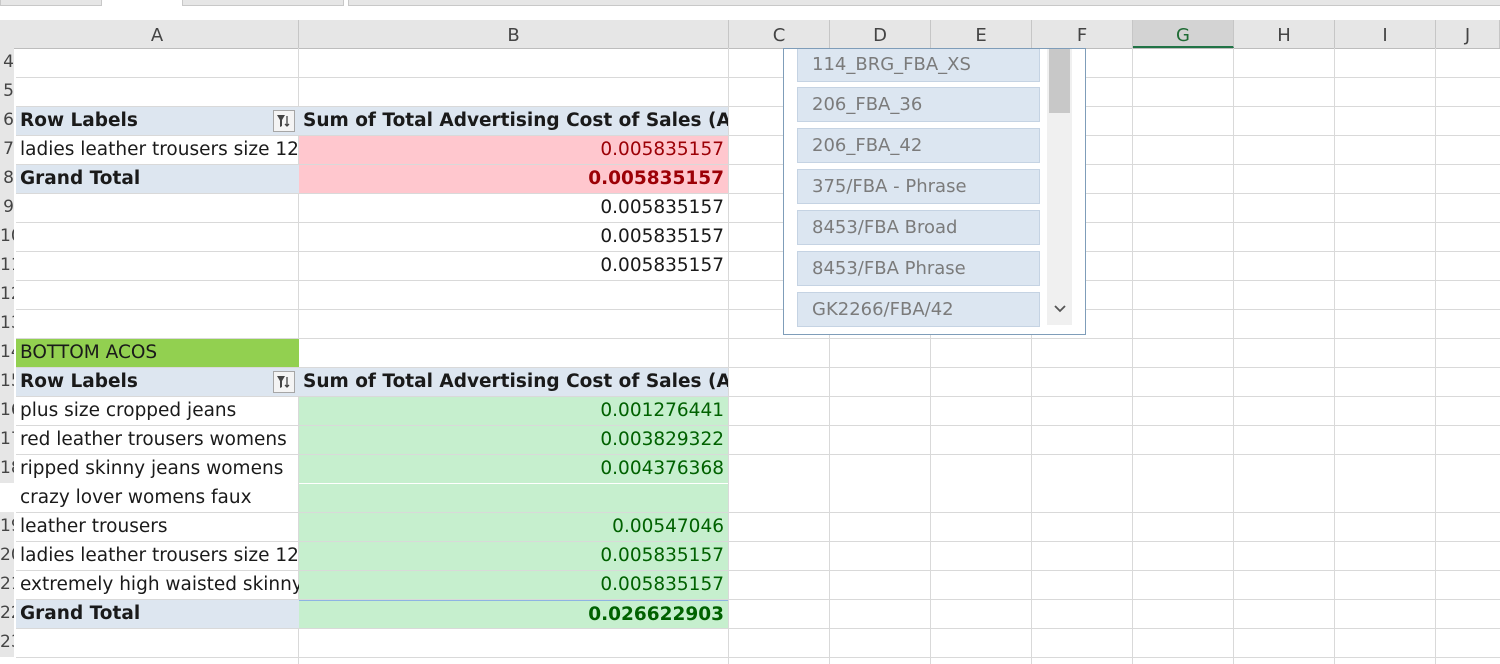 This screenshot has height=664, width=1500. What do you see at coordinates (918, 186) in the screenshot?
I see `slicer-item: 375/FBA - Phrase` at bounding box center [918, 186].